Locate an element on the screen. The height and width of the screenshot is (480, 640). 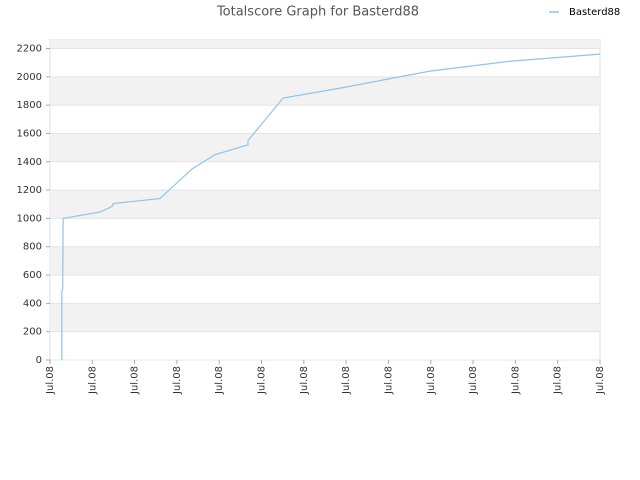
y-tick-label: 1200 is located at coordinates (29, 190).